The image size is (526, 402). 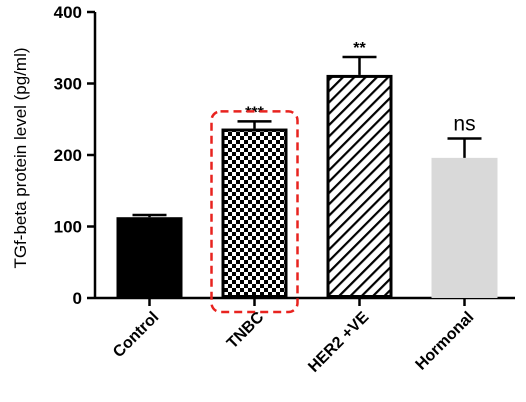 What do you see at coordinates (149, 257) in the screenshot?
I see `bar-control` at bounding box center [149, 257].